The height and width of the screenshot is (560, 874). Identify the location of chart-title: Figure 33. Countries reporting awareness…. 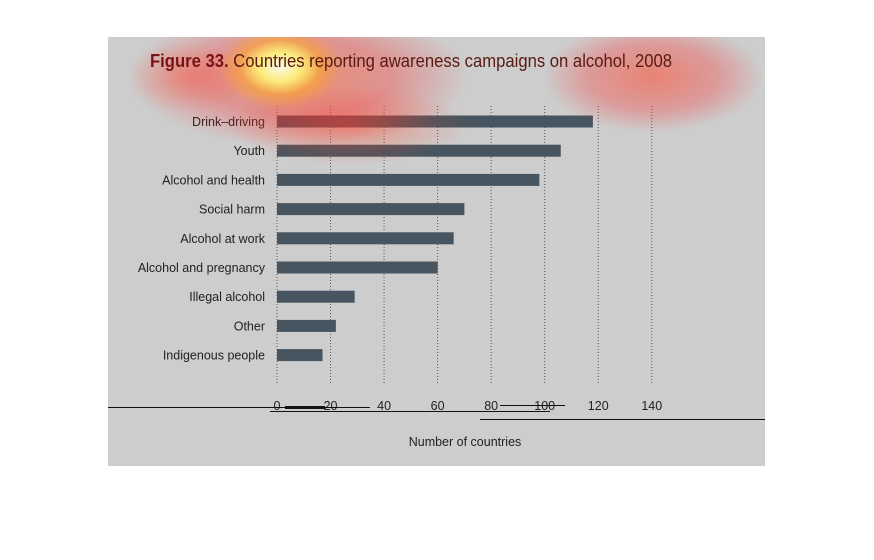
(411, 61).